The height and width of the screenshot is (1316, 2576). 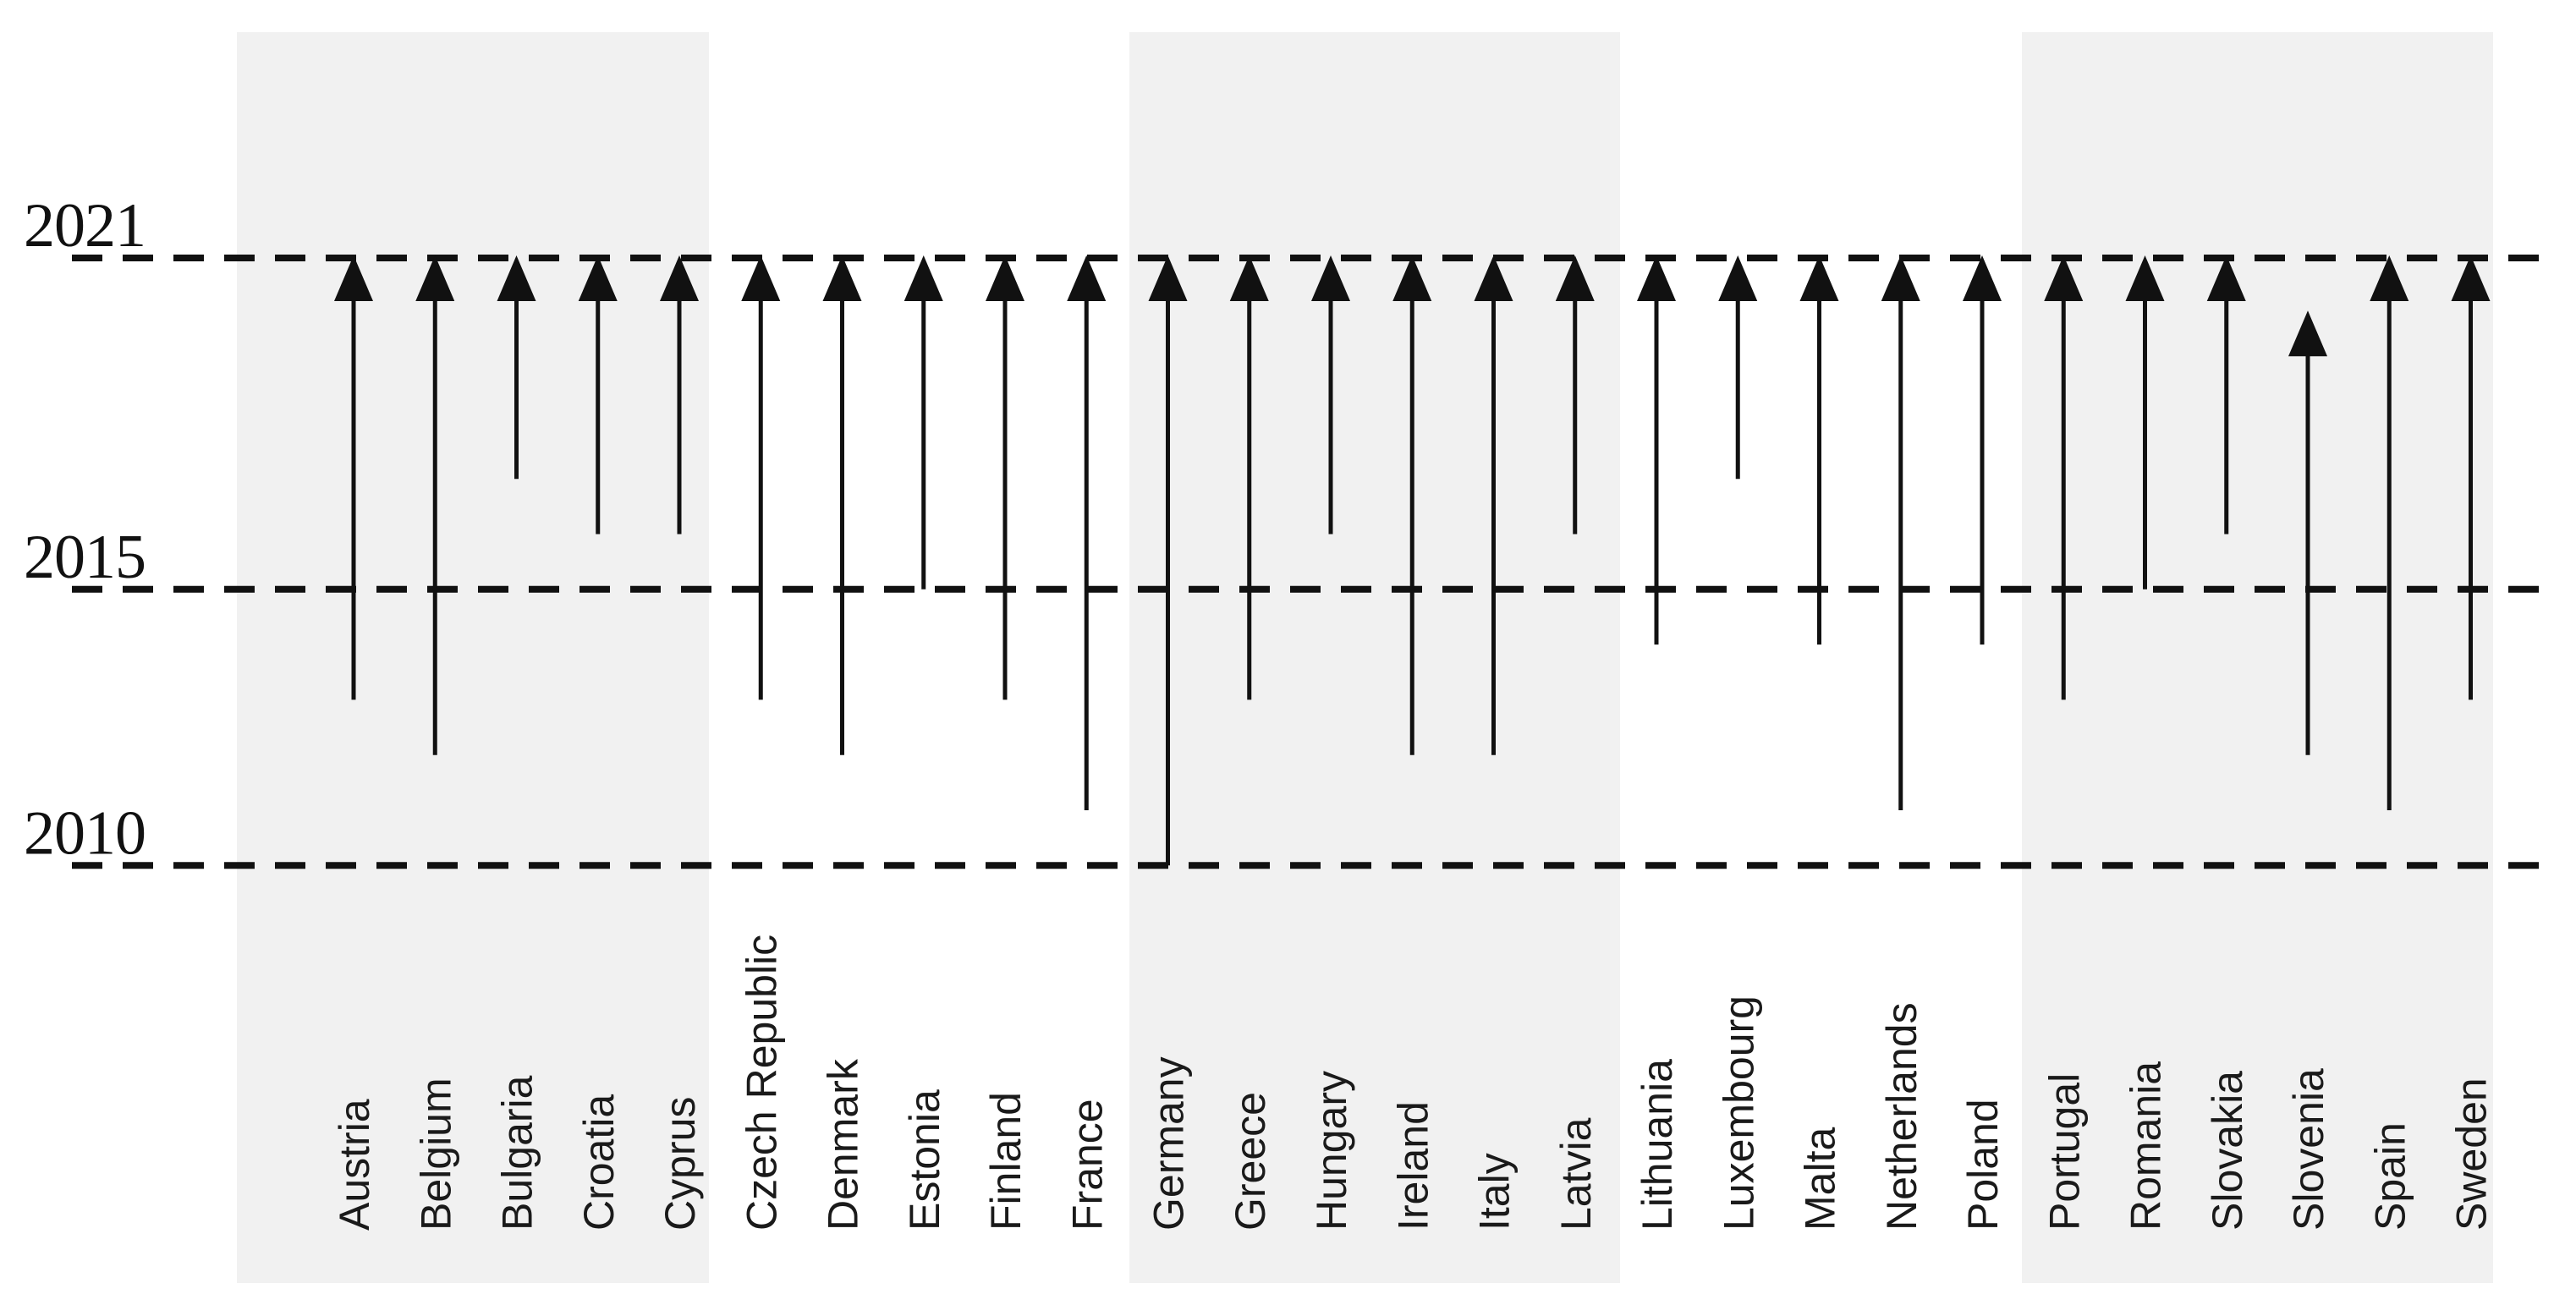 What do you see at coordinates (924, 422) in the screenshot?
I see `arrow-estonia` at bounding box center [924, 422].